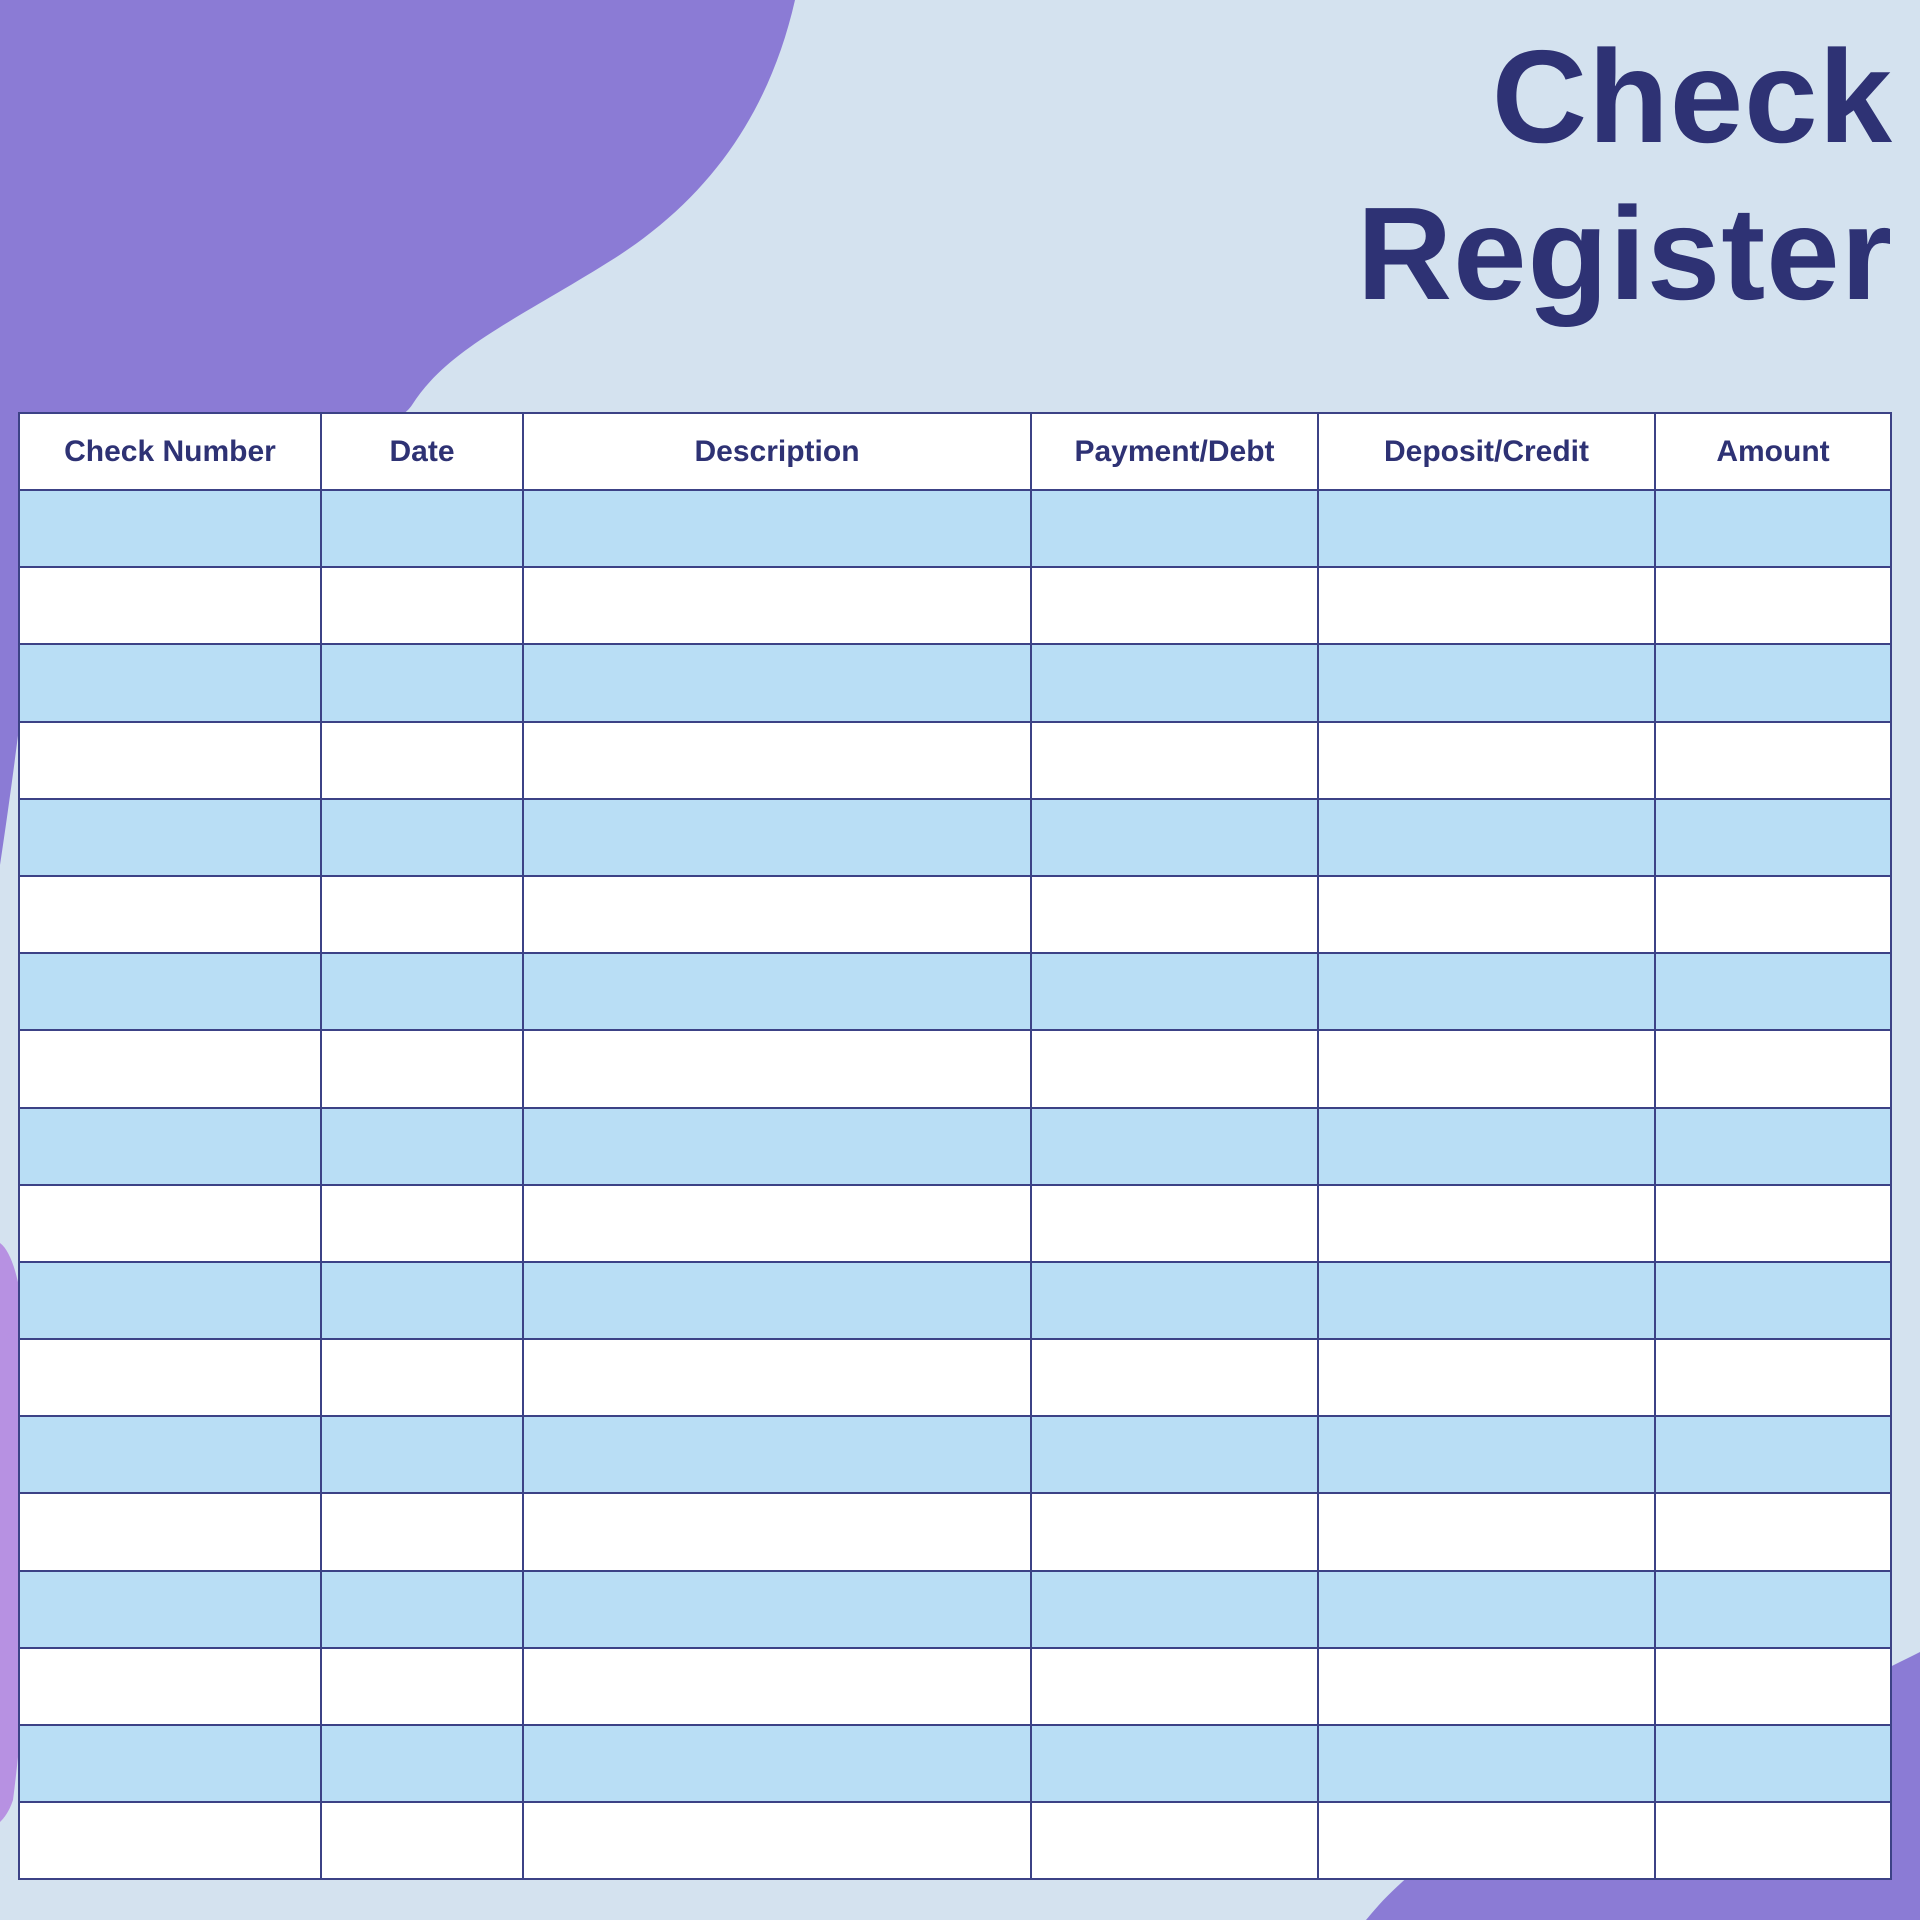 The width and height of the screenshot is (1920, 1920). I want to click on column-header-description: Description, so click(777, 451).